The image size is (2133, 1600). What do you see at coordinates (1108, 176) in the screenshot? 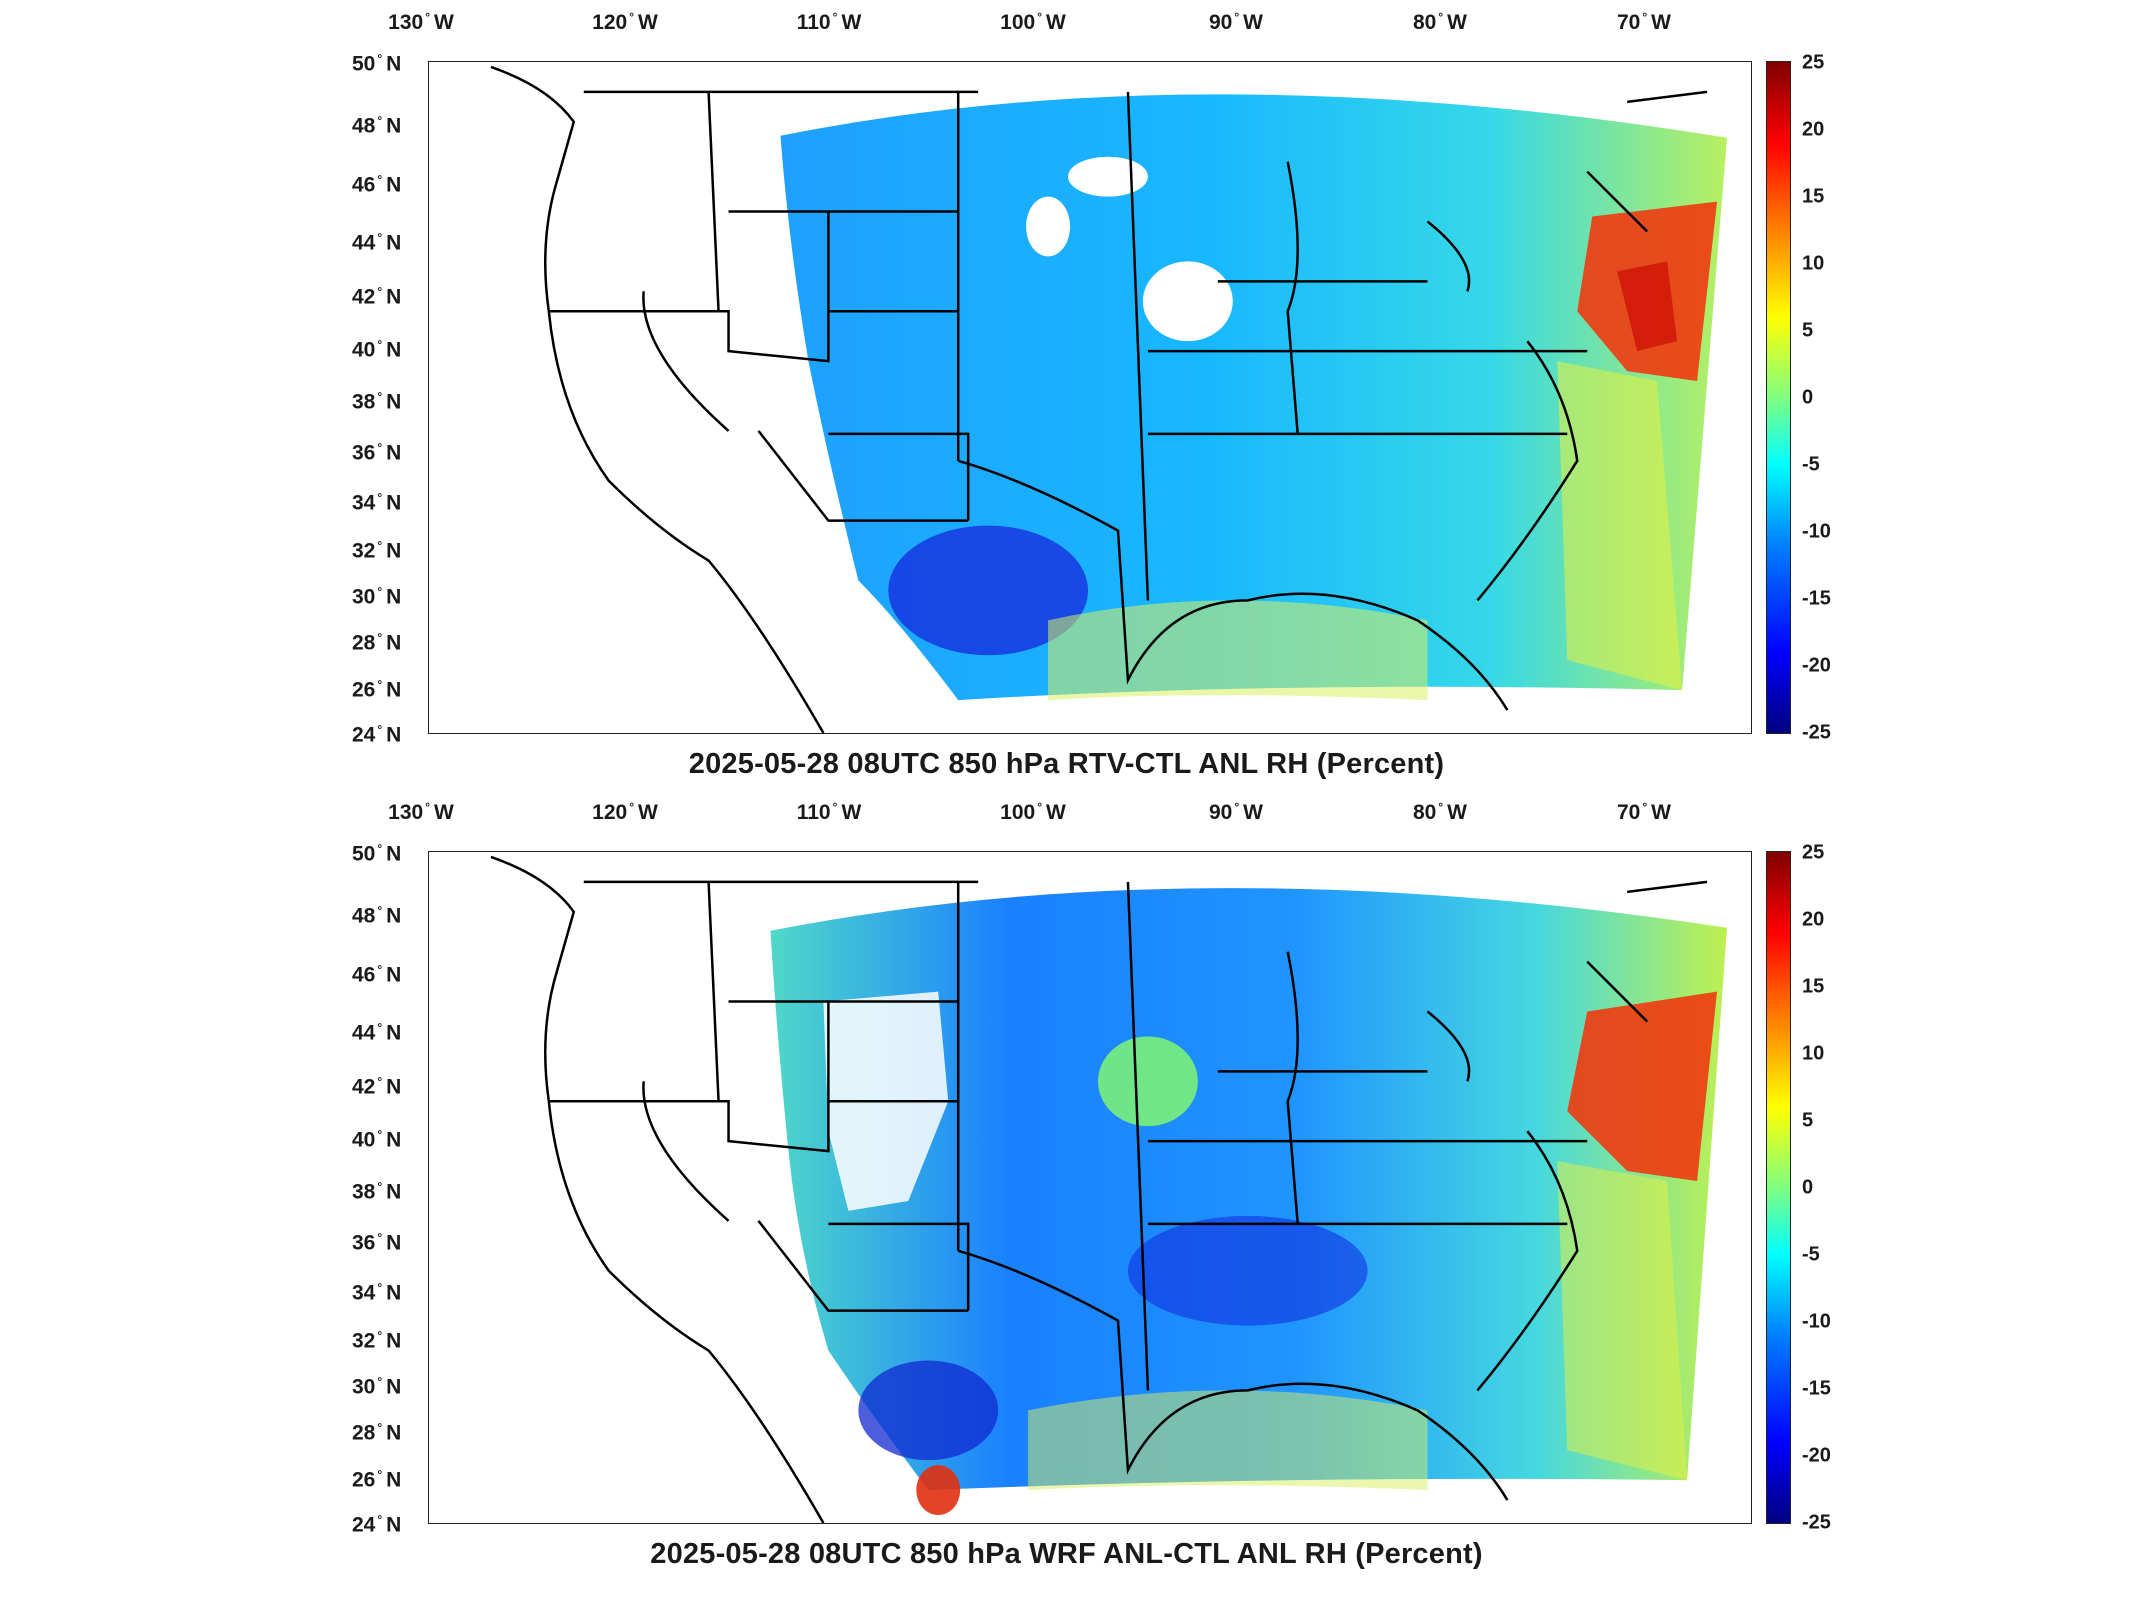
I see `missing-region-mn` at bounding box center [1108, 176].